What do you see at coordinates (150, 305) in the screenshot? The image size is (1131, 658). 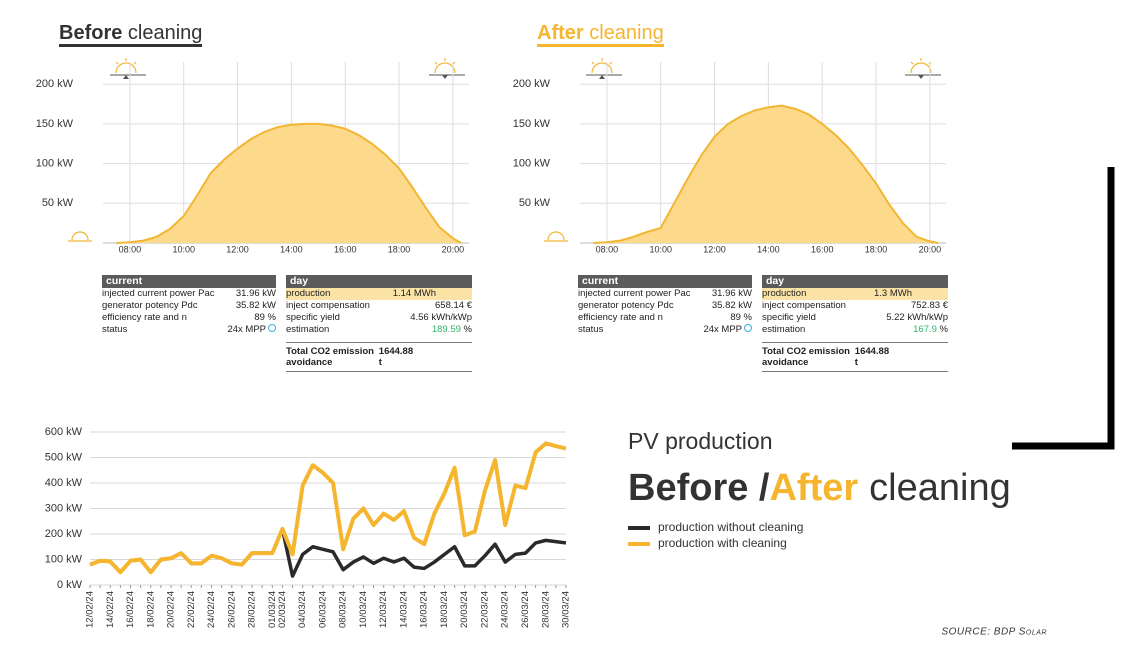 I see `row-label: generator potency Pdc` at bounding box center [150, 305].